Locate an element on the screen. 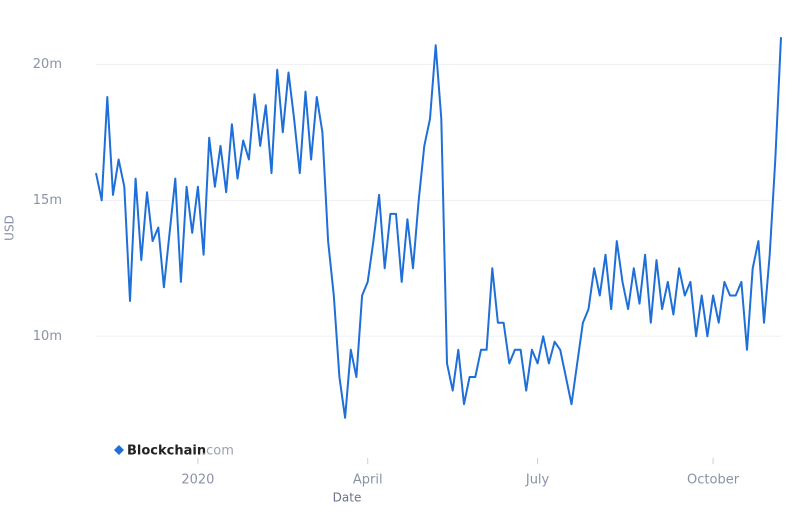 The width and height of the screenshot is (800, 513). watermark-suffix: .com is located at coordinates (218, 451).